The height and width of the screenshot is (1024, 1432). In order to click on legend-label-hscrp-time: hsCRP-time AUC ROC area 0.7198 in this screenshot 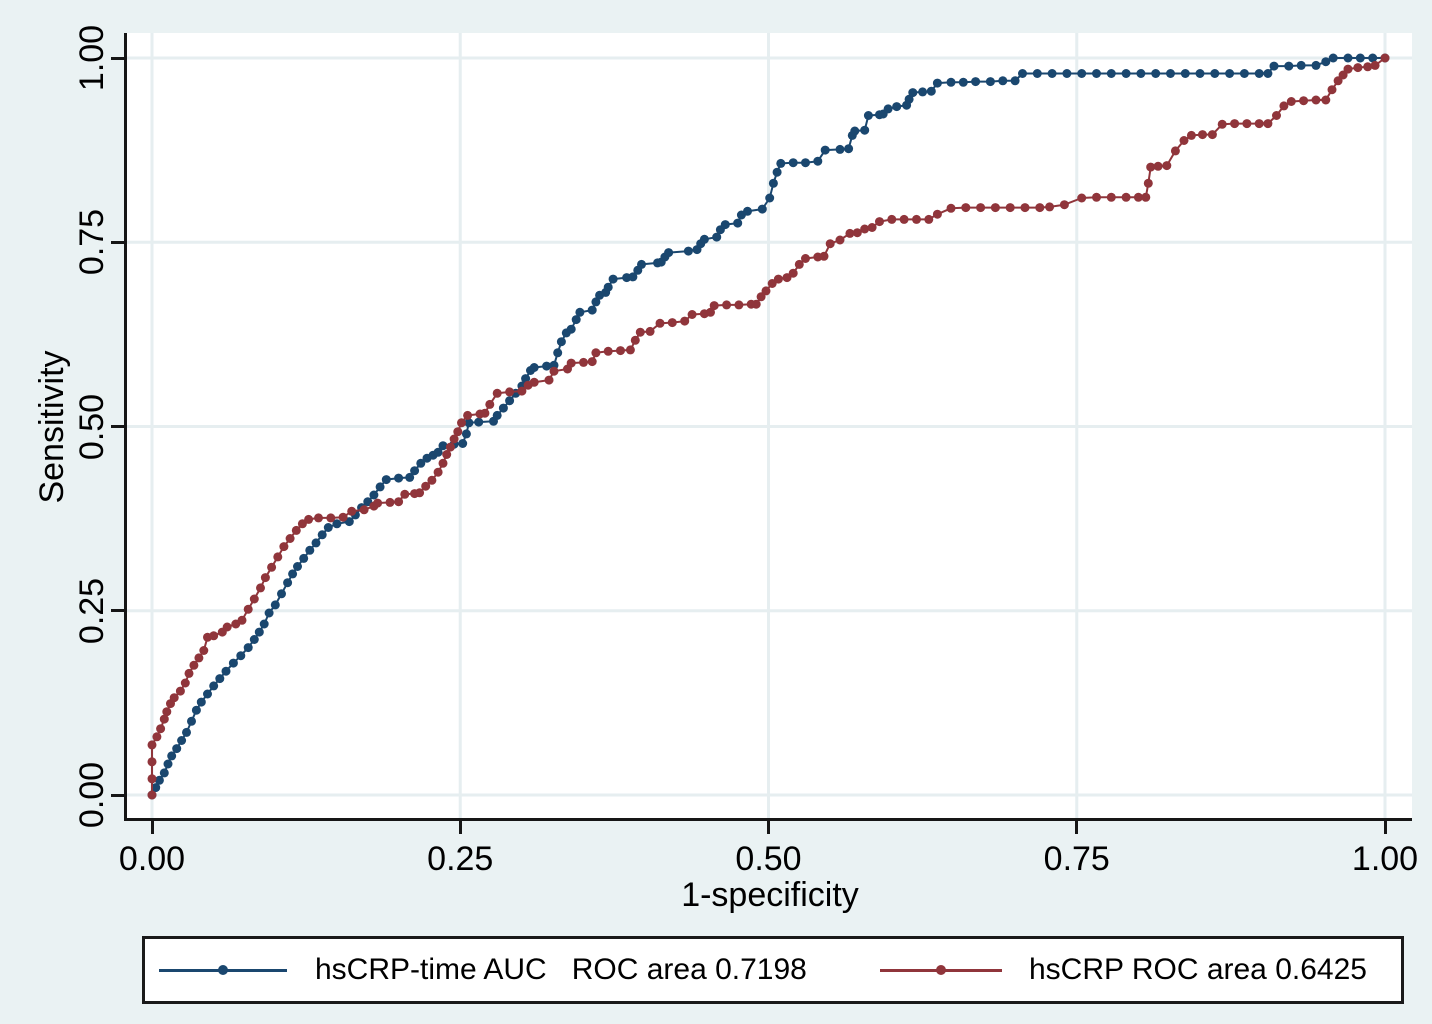, I will do `click(561, 969)`.